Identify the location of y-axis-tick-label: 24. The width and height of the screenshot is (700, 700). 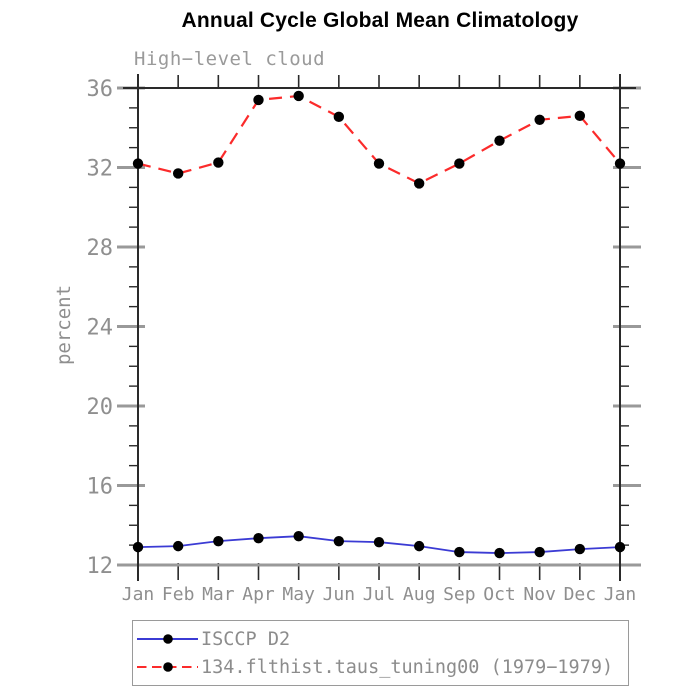
(100, 328).